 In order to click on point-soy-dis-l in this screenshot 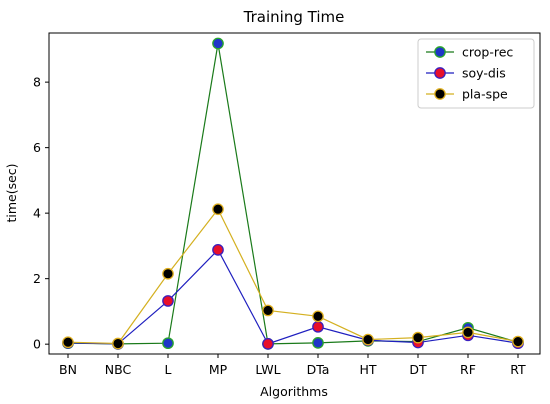, I will do `click(168, 301)`.